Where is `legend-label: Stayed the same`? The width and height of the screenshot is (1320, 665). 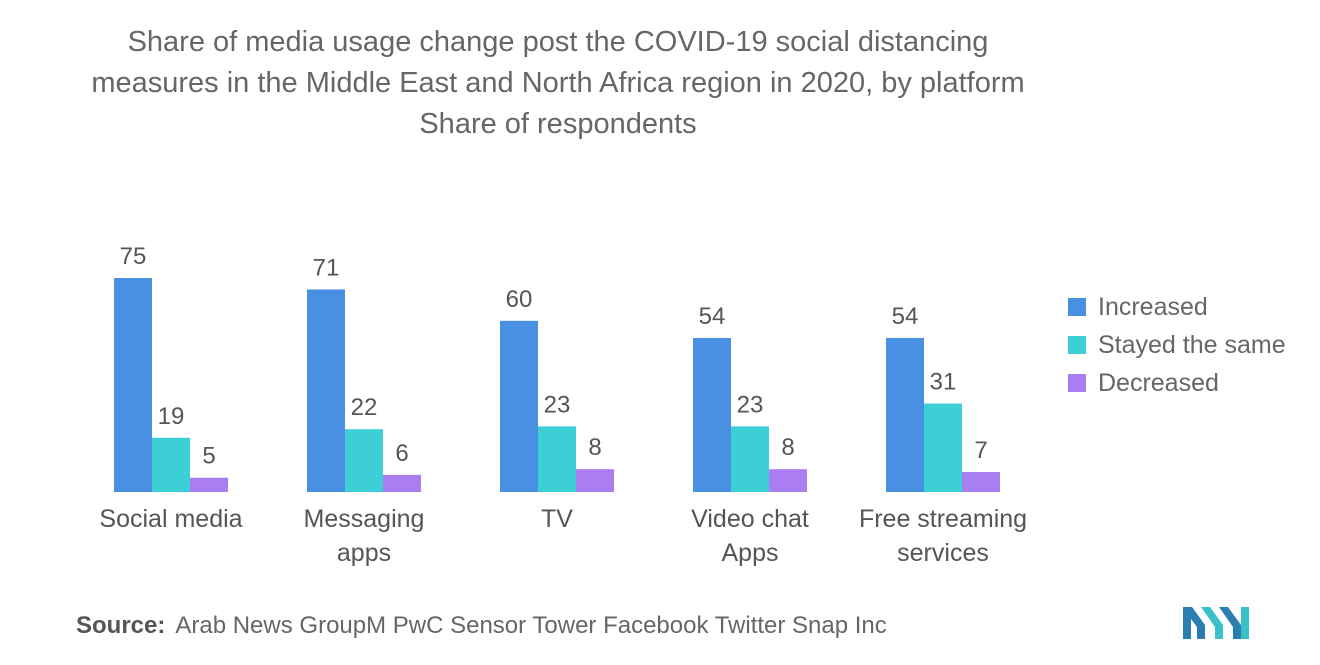 legend-label: Stayed the same is located at coordinates (1192, 344).